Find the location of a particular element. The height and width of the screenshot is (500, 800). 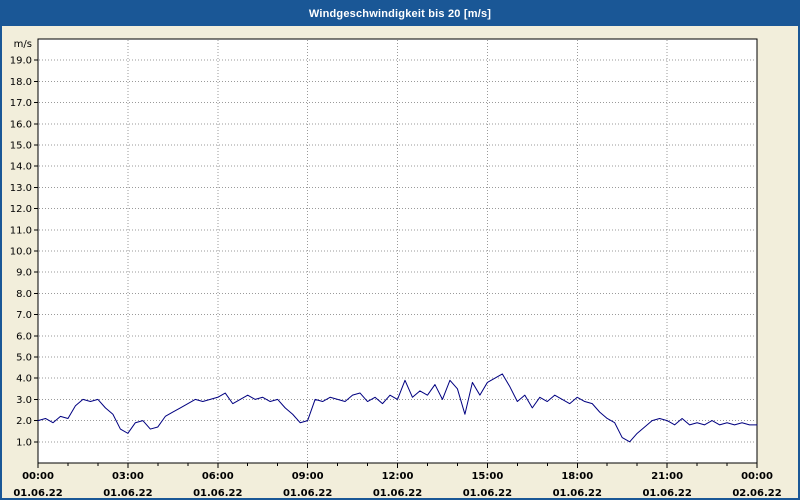

x-tick-date-label: 02.06.22 is located at coordinates (756, 493).